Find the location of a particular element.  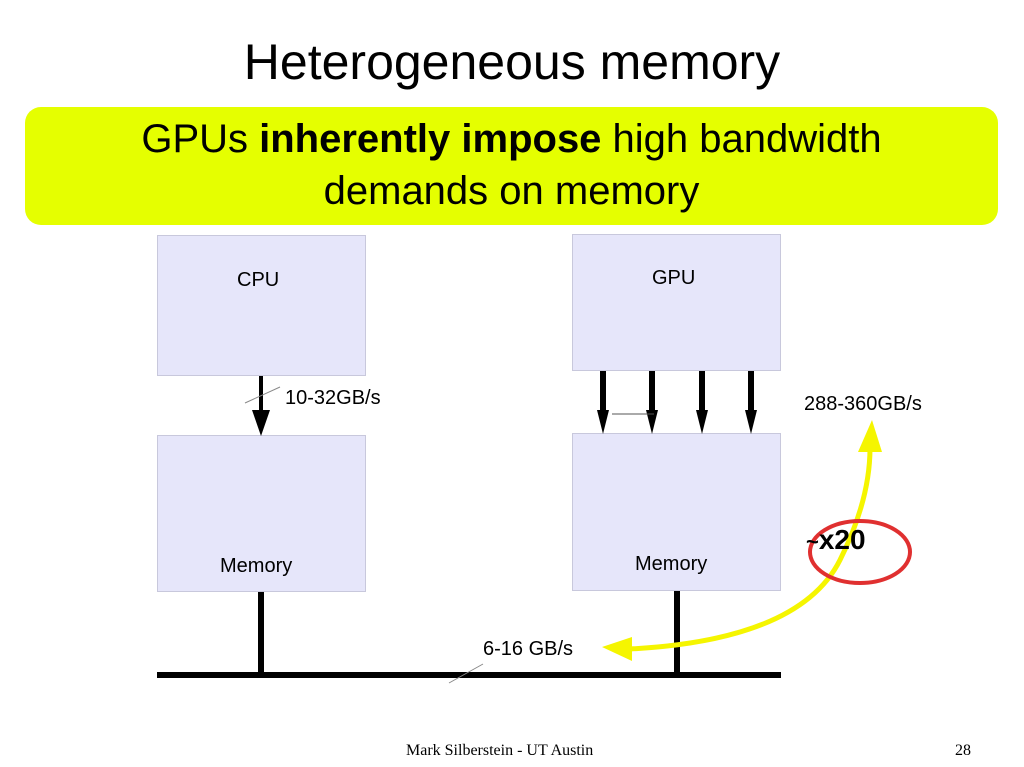

ratio-highlight-circle is located at coordinates (860, 552).